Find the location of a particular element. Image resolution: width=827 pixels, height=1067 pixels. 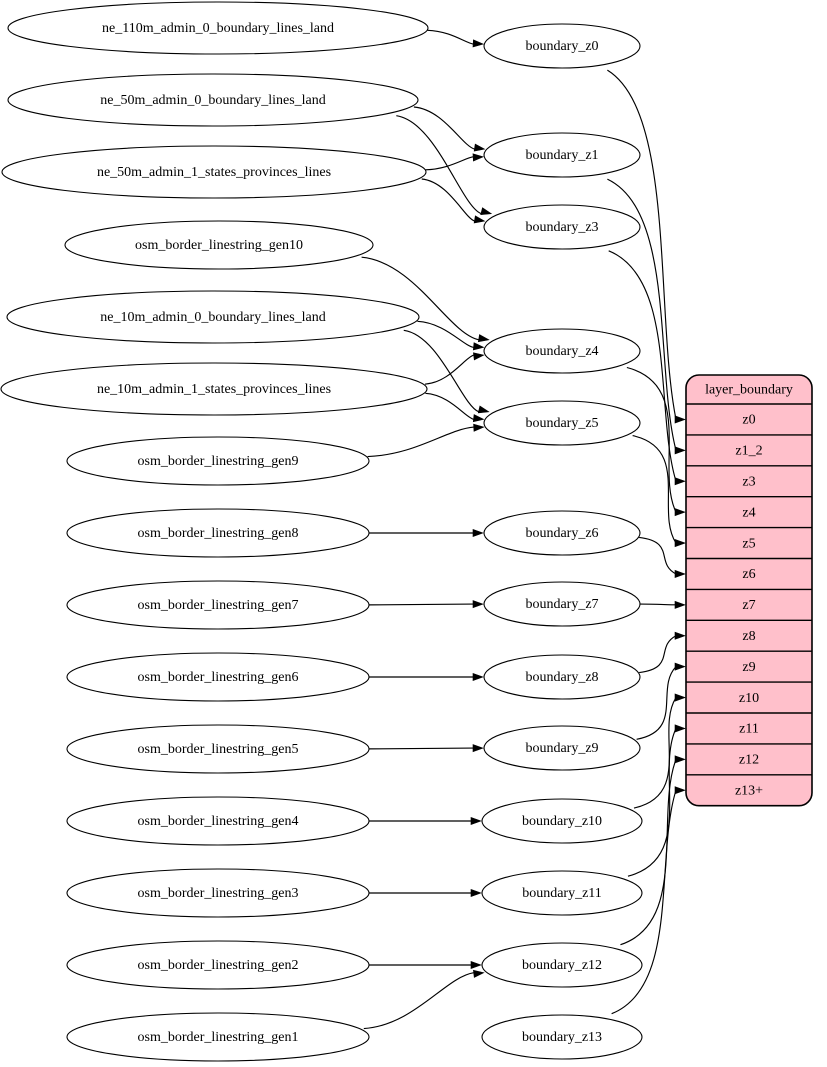

node-osm_border_linestring_gen5: osm_border_linestring_gen5 is located at coordinates (218, 749).